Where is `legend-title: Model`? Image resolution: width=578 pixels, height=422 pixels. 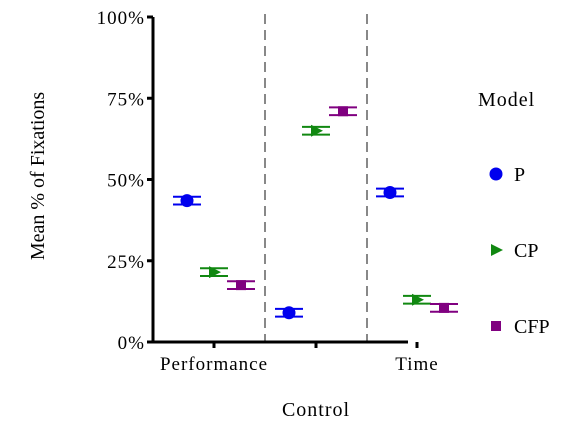
legend-title: Model is located at coordinates (506, 100).